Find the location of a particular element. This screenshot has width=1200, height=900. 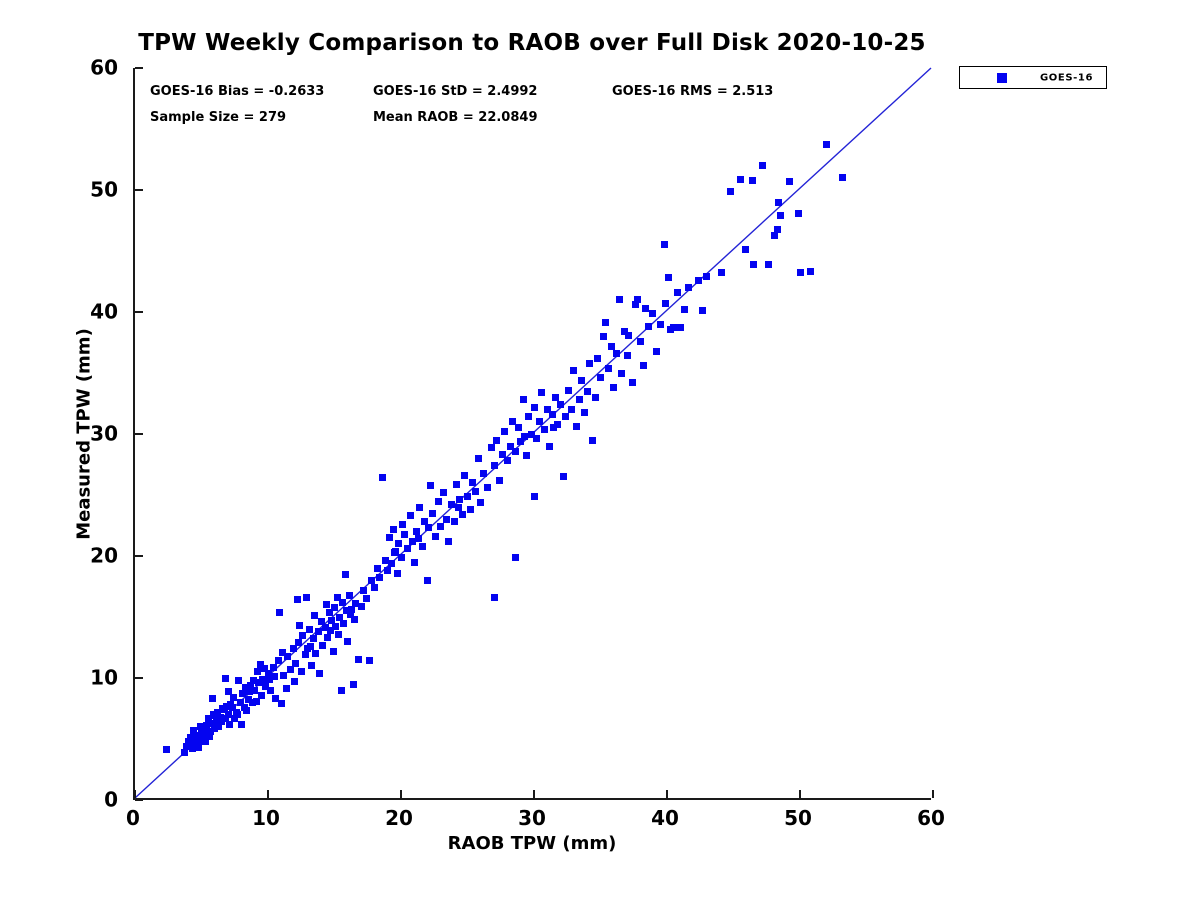

y-tick-label: 40 is located at coordinates (104, 311).